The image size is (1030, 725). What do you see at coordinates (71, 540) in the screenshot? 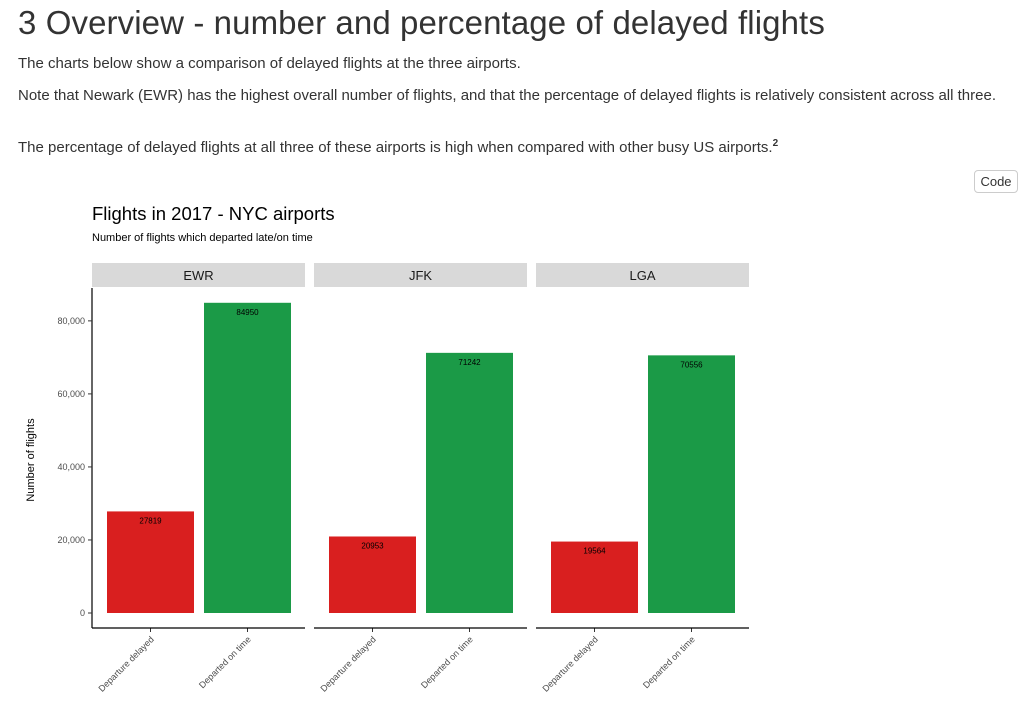
I see `y-tick-label: 20,000` at bounding box center [71, 540].